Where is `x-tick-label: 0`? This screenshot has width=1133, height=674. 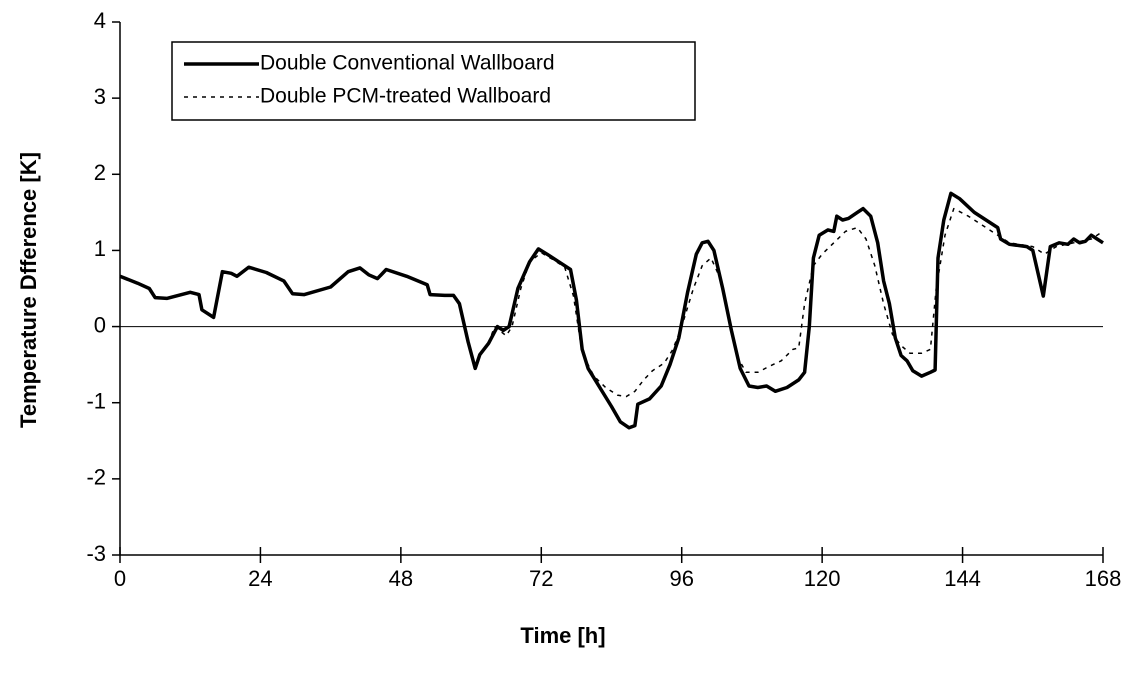 x-tick-label: 0 is located at coordinates (120, 578).